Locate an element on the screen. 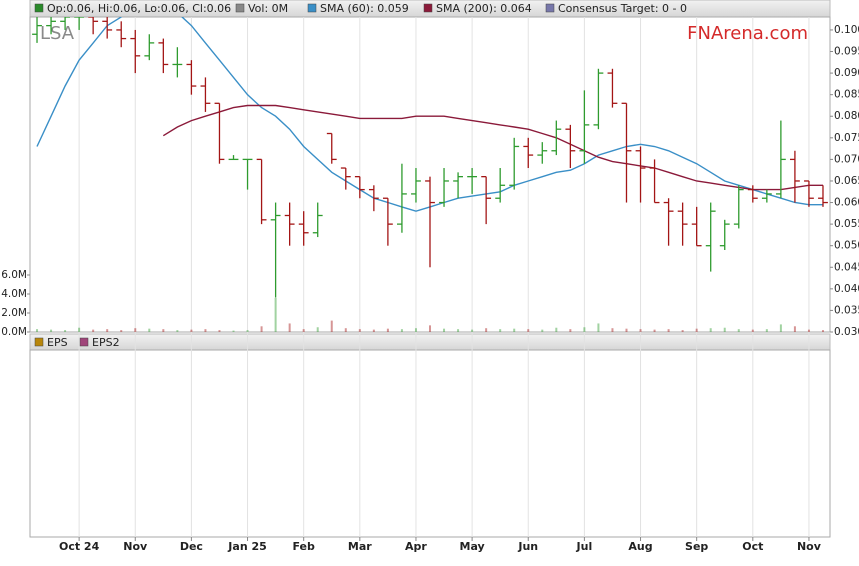 This screenshot has height=566, width=859. y-tick-label: 0.030 is located at coordinates (846, 332).